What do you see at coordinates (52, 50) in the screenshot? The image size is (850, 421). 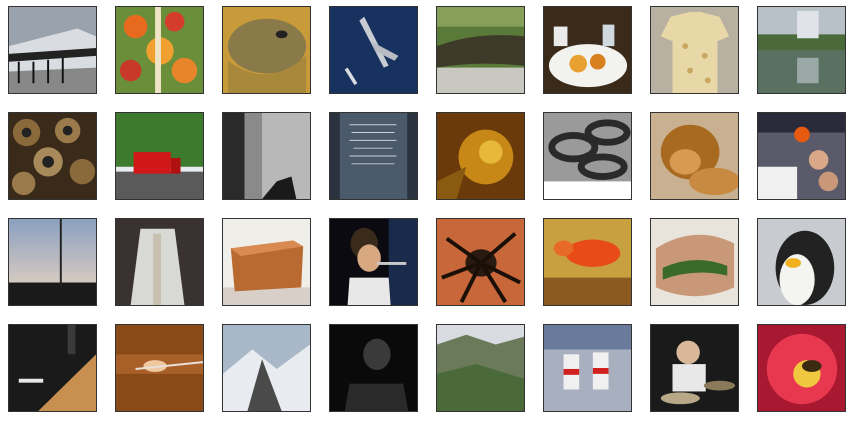 I see `train-image` at bounding box center [52, 50].